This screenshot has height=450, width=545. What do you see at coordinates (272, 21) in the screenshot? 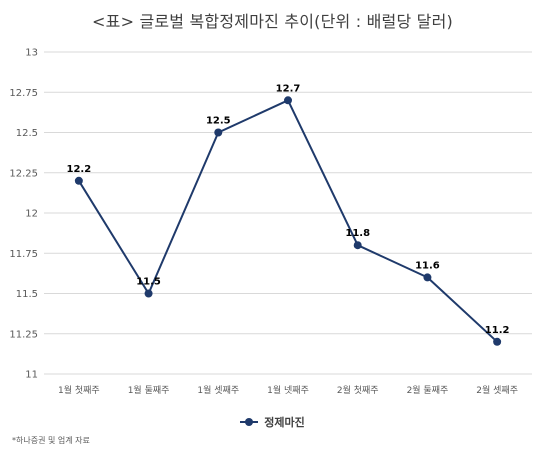
I see `chart-title: <표> 글로벌 복합정제마진 추이(단위 : 배럴당 달러)` at bounding box center [272, 21].